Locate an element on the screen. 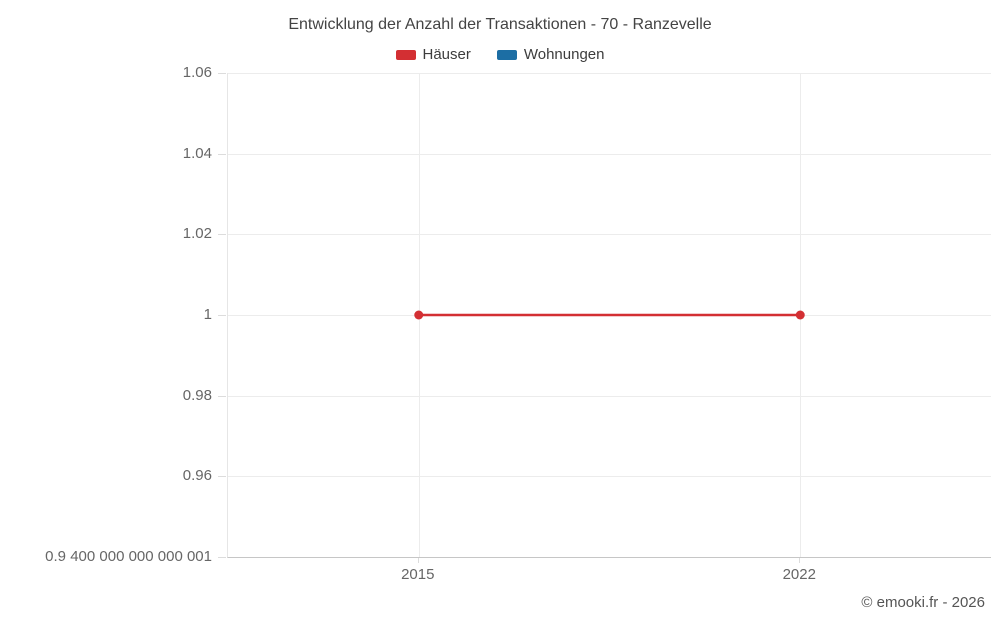  y-axis-label: 1.06 is located at coordinates (197, 72).